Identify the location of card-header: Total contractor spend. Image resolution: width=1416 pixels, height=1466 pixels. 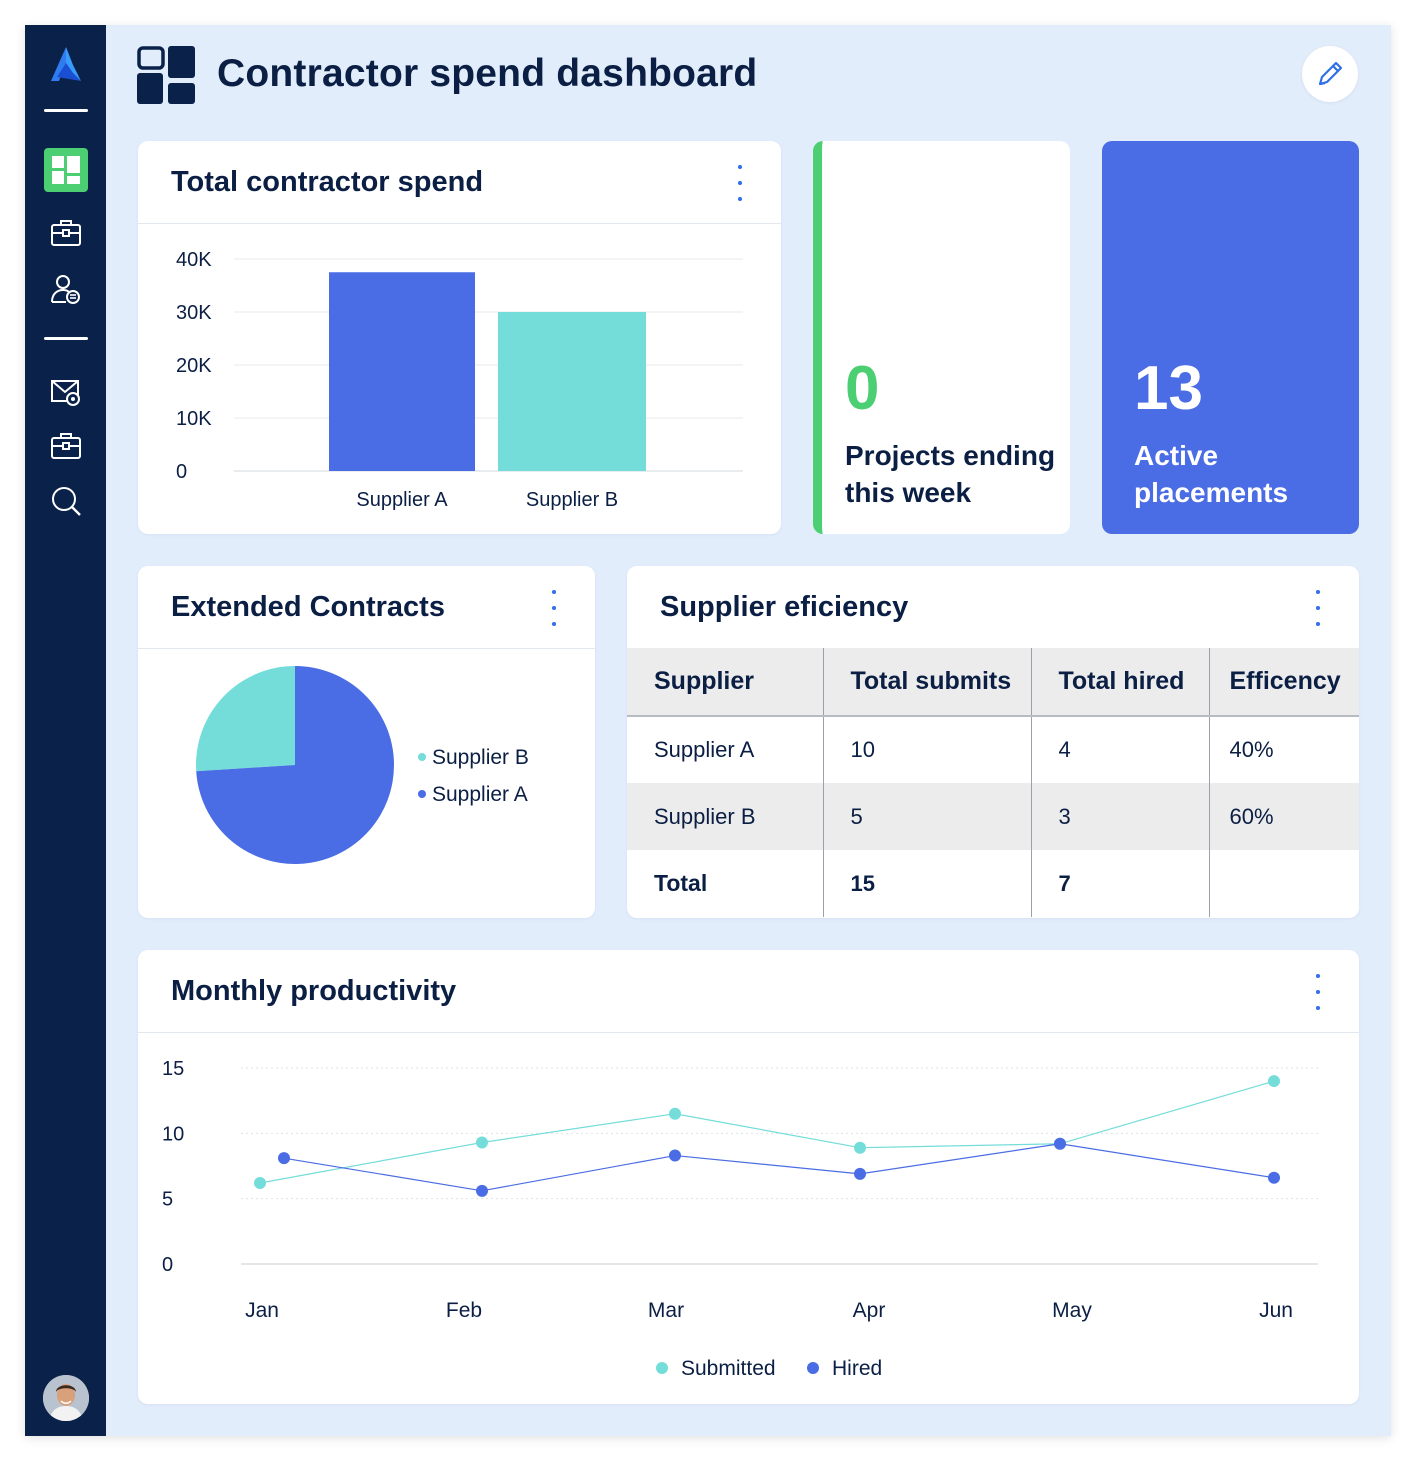
(459, 182).